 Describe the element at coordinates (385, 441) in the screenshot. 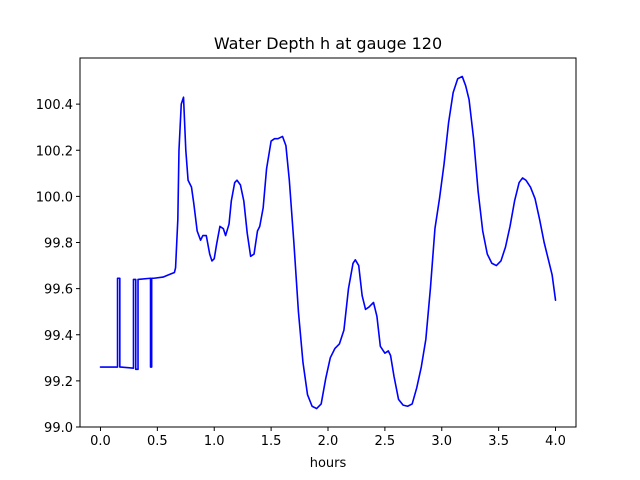

I see `x-tick-label: 2.5` at that location.